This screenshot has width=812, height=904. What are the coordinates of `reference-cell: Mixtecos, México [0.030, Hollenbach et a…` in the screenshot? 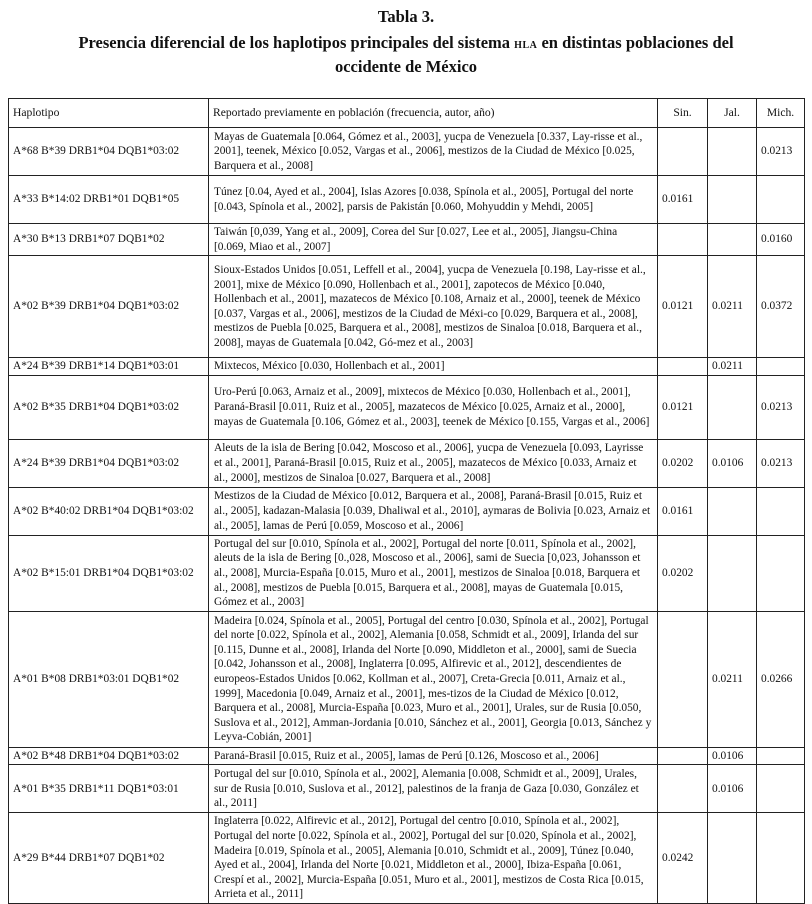 It's located at (433, 366).